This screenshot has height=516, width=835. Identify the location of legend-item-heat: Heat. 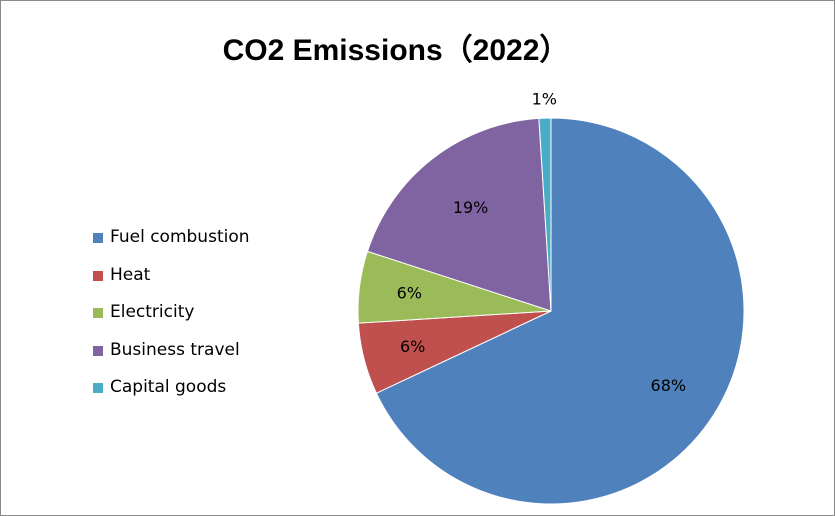
(171, 284).